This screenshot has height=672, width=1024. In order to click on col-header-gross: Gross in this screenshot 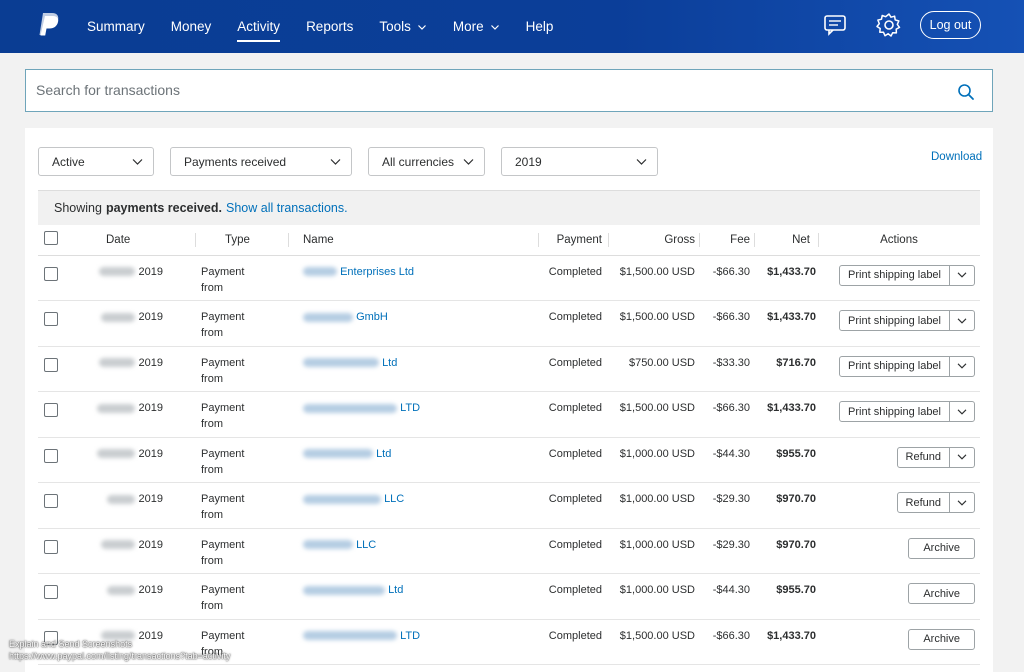, I will do `click(653, 240)`.